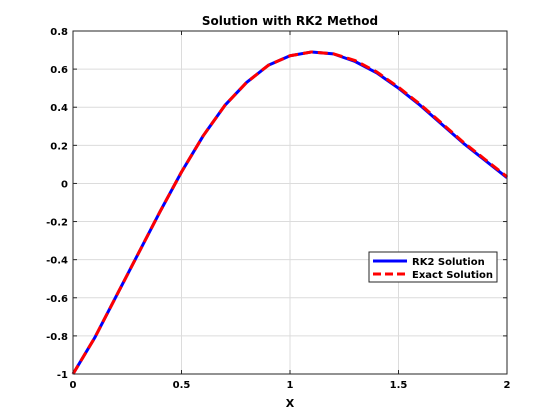  Describe the element at coordinates (507, 385) in the screenshot. I see `x-tick-label: 2` at that location.